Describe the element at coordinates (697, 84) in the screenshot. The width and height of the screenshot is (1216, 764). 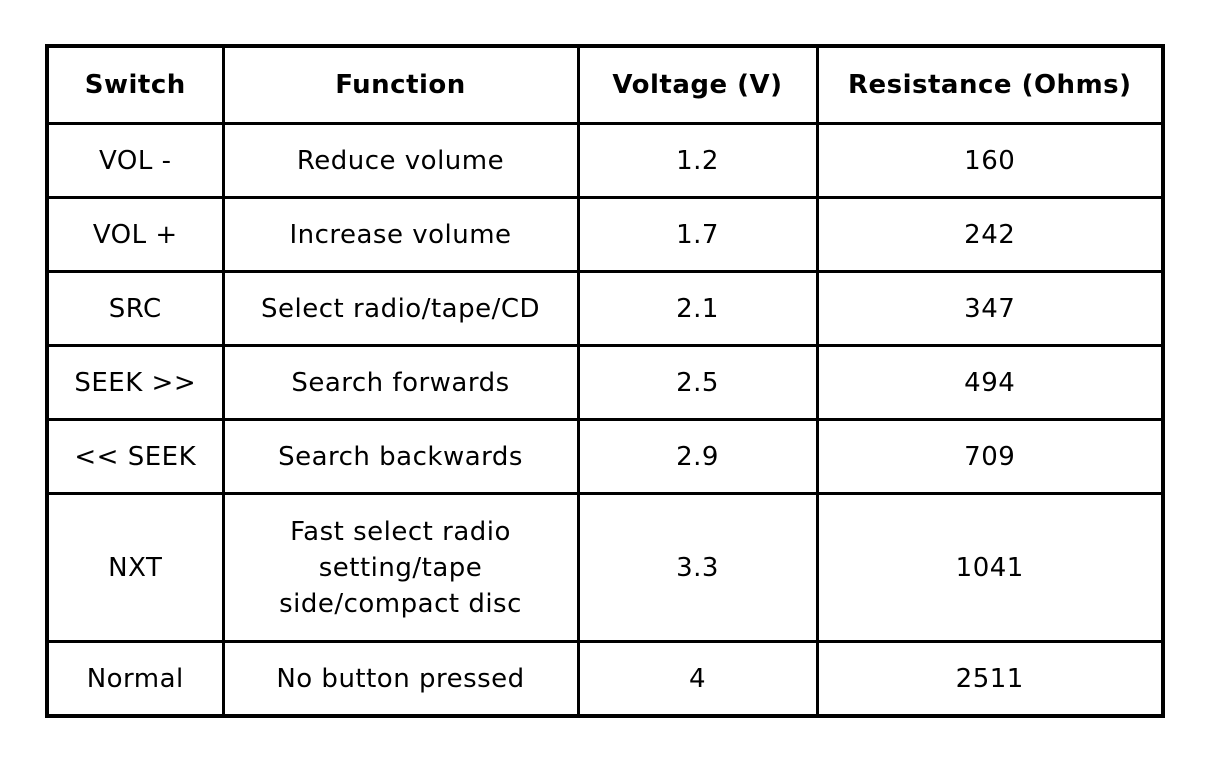
I see `header-voltage: Voltage (V)` at that location.